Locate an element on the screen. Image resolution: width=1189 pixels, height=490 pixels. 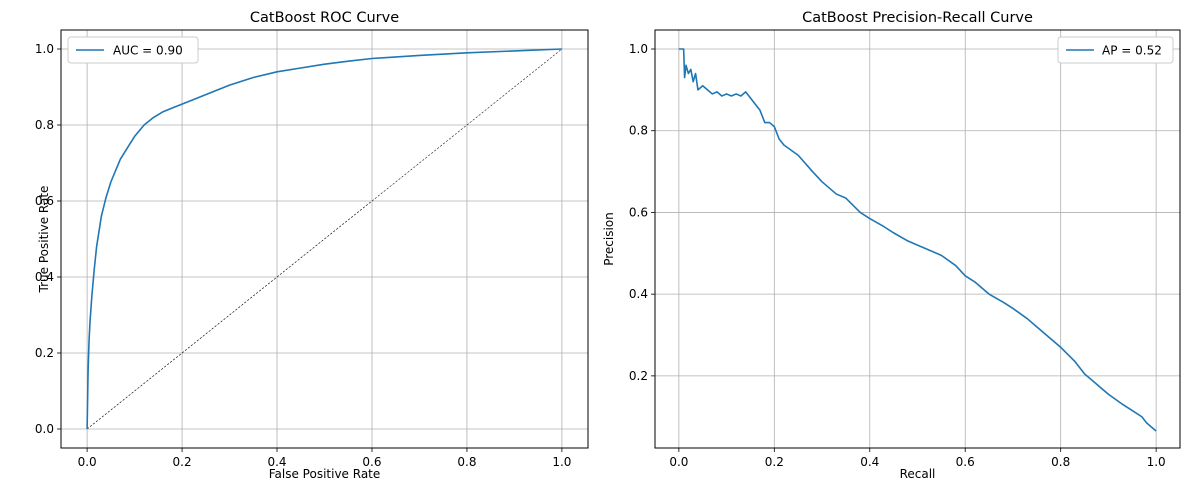
roc-y-tick-label: 0.0 is located at coordinates (44, 429).